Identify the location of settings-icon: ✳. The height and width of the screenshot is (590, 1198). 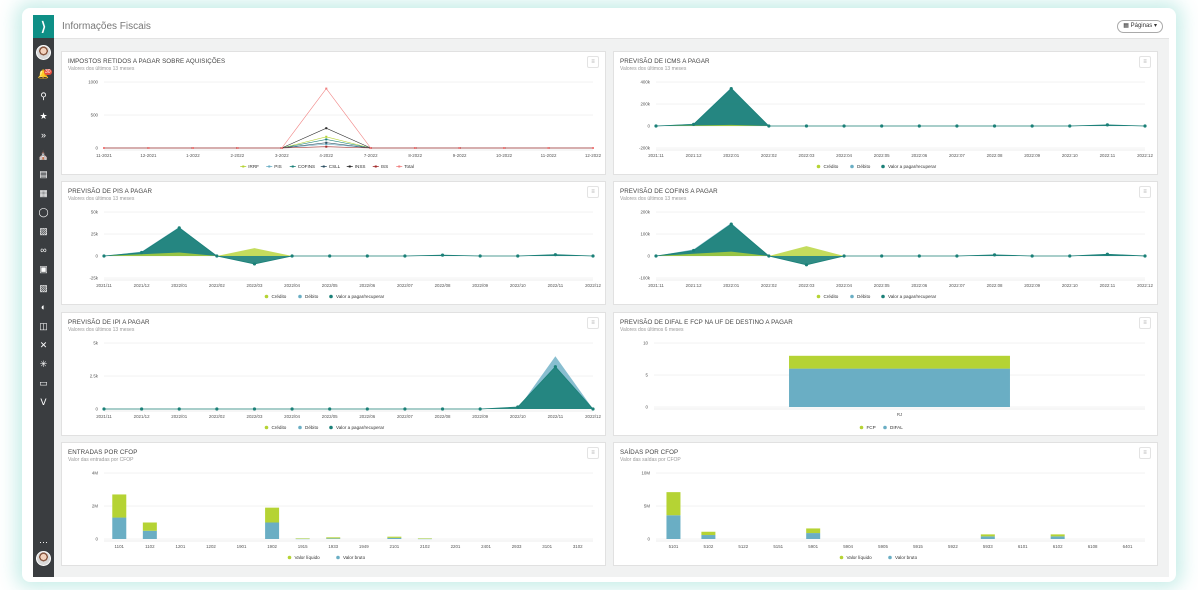
(43, 363).